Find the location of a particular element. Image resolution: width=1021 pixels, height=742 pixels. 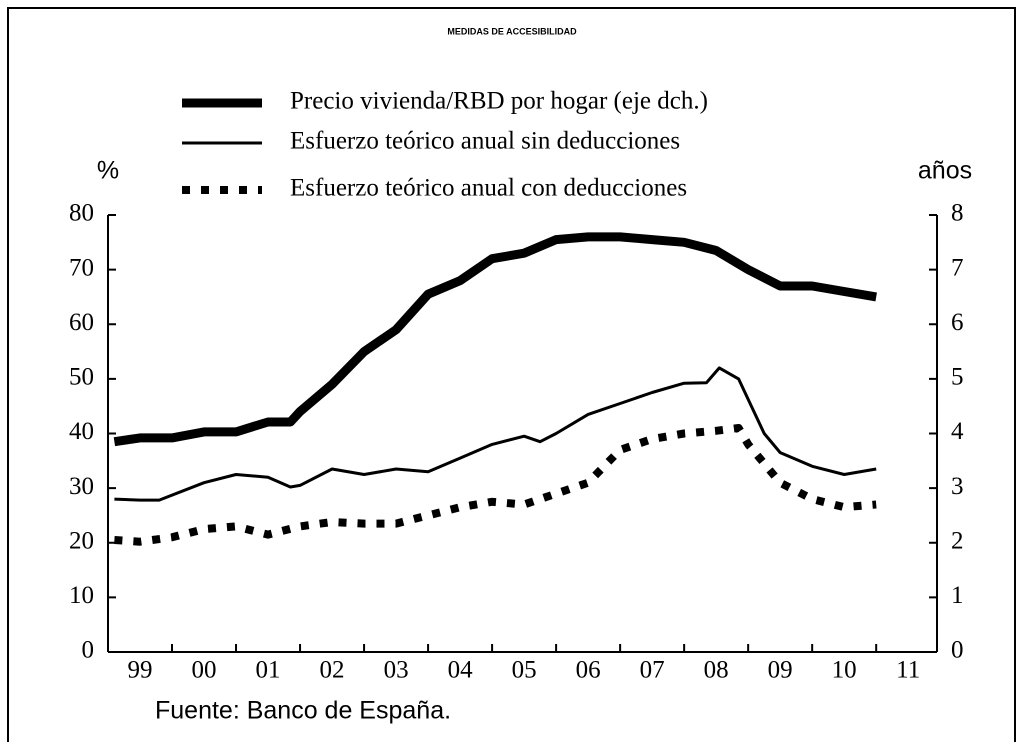

y2-tick-label: 2 is located at coordinates (957, 540).